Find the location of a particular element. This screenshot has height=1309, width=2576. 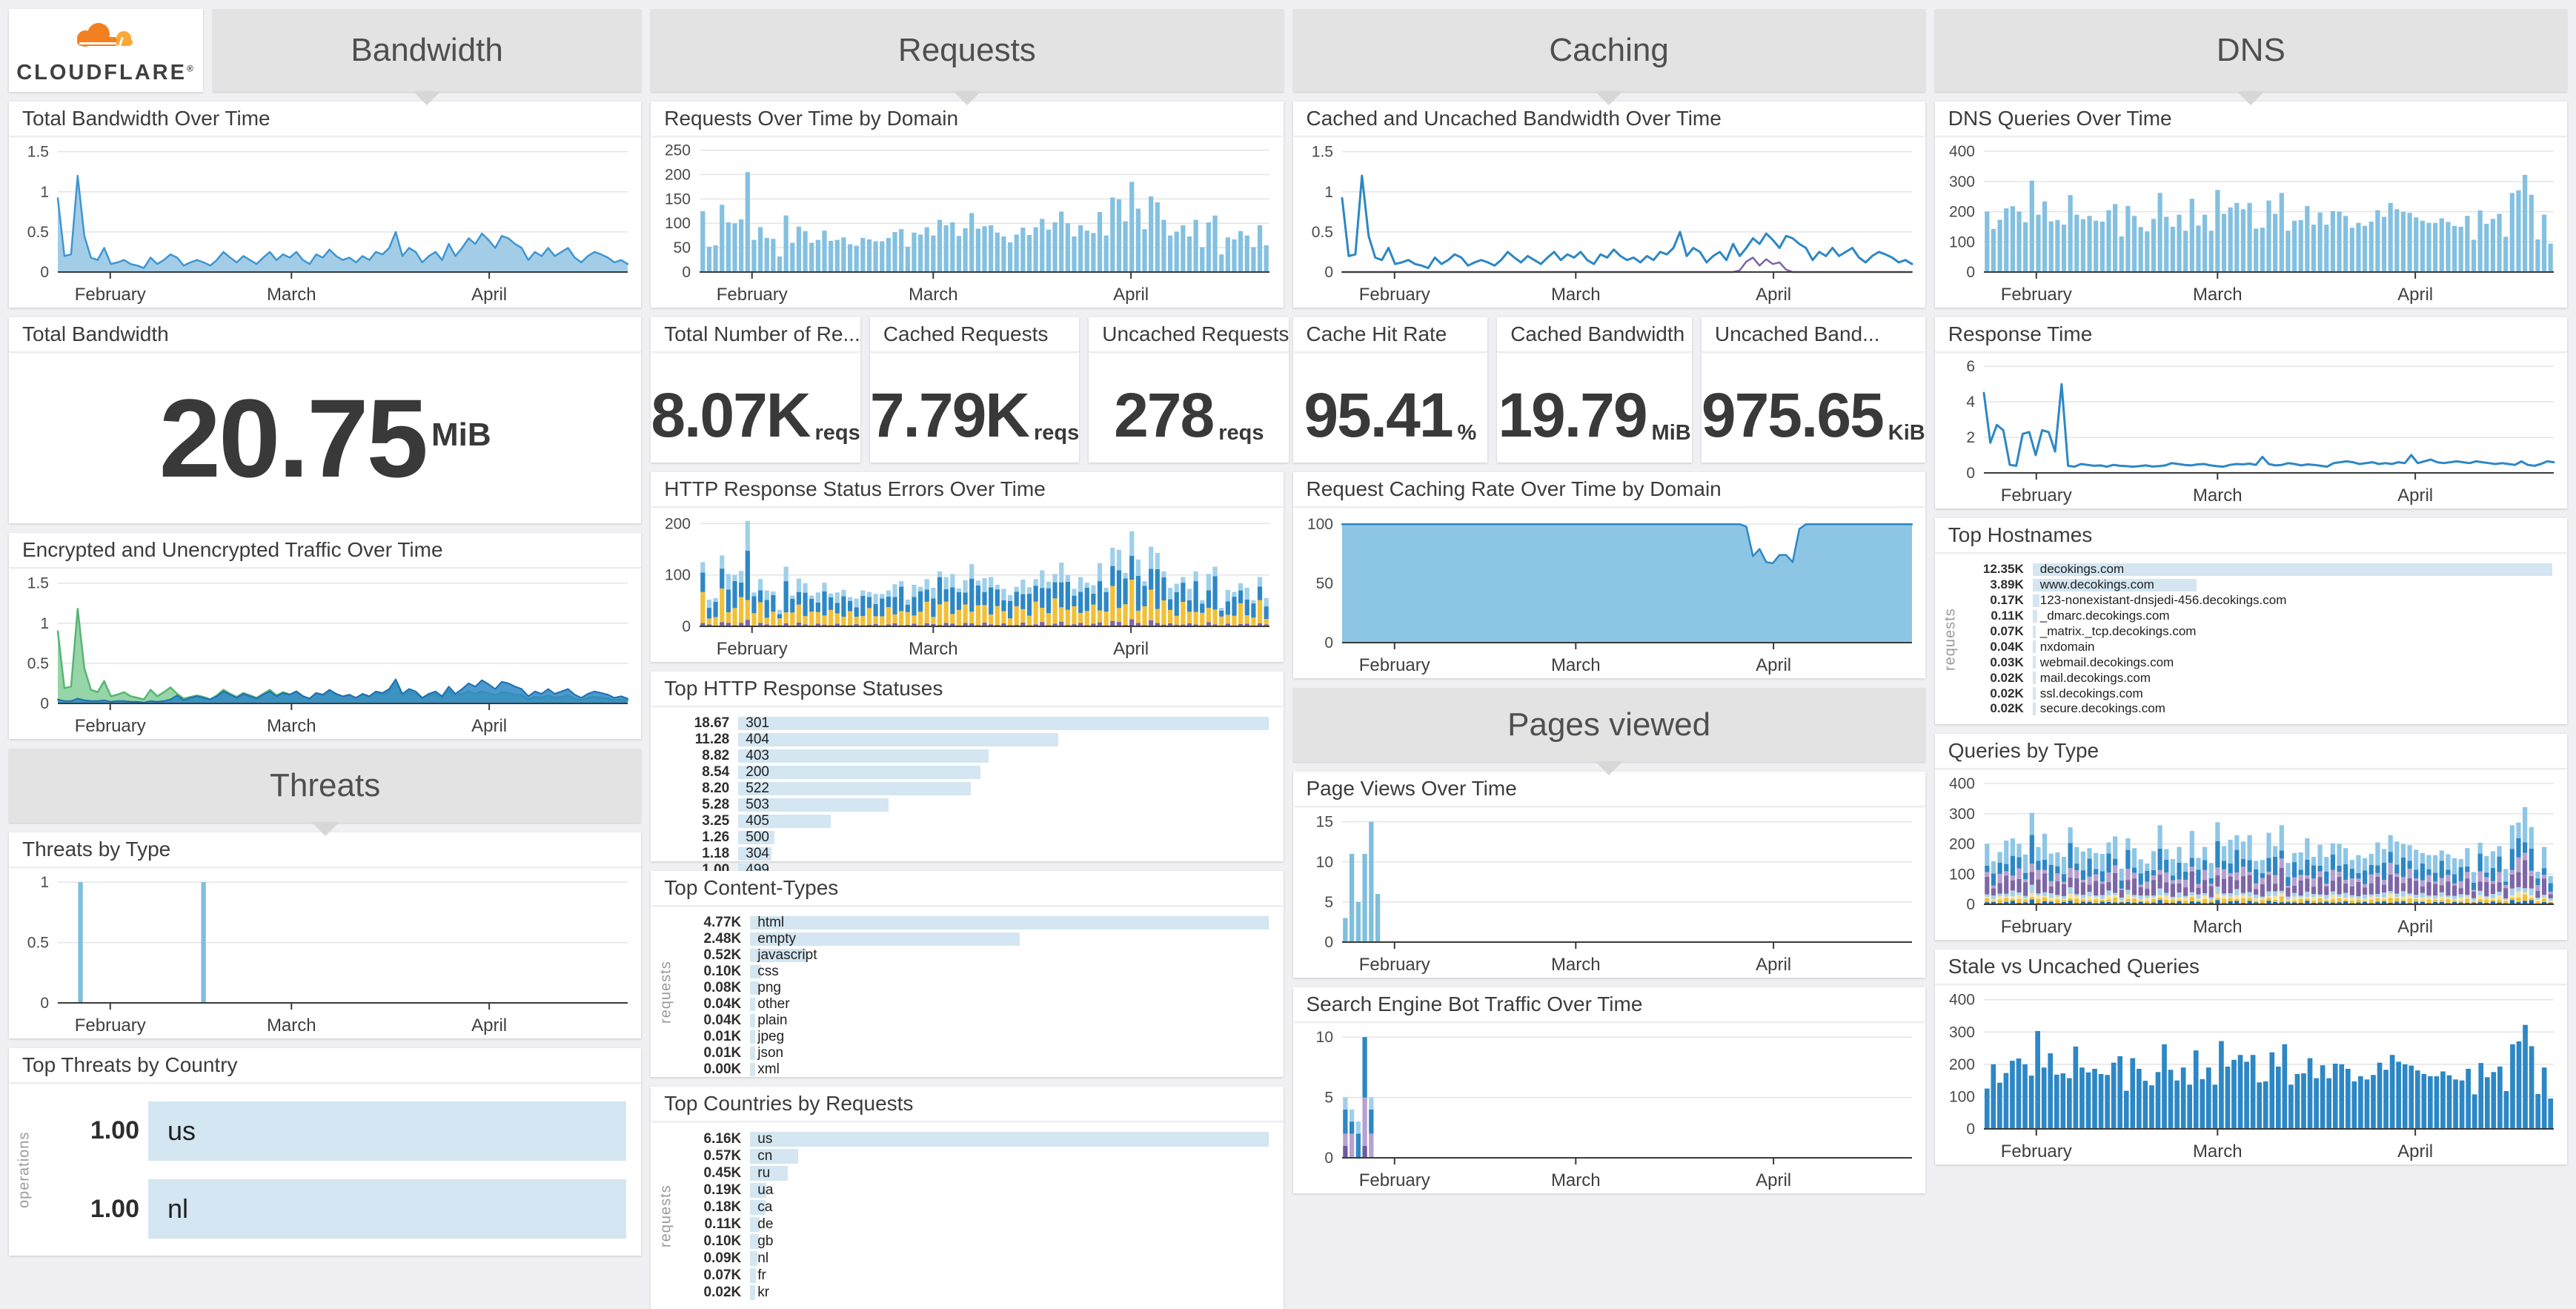

item-value: 0.18K is located at coordinates (722, 1207).